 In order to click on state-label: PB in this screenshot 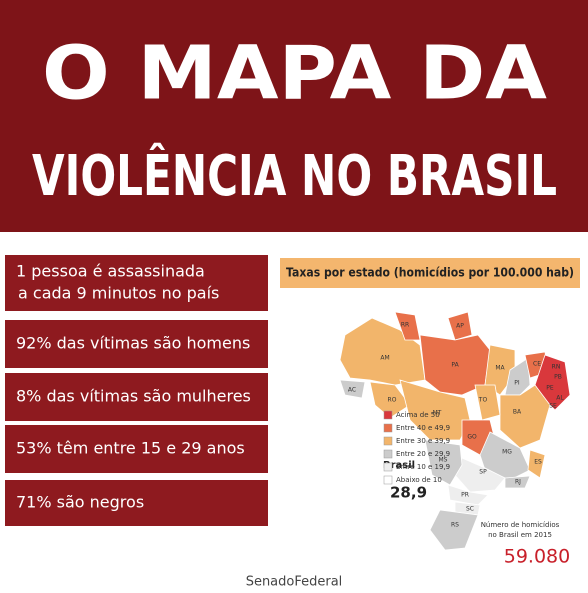, I will do `click(558, 377)`.